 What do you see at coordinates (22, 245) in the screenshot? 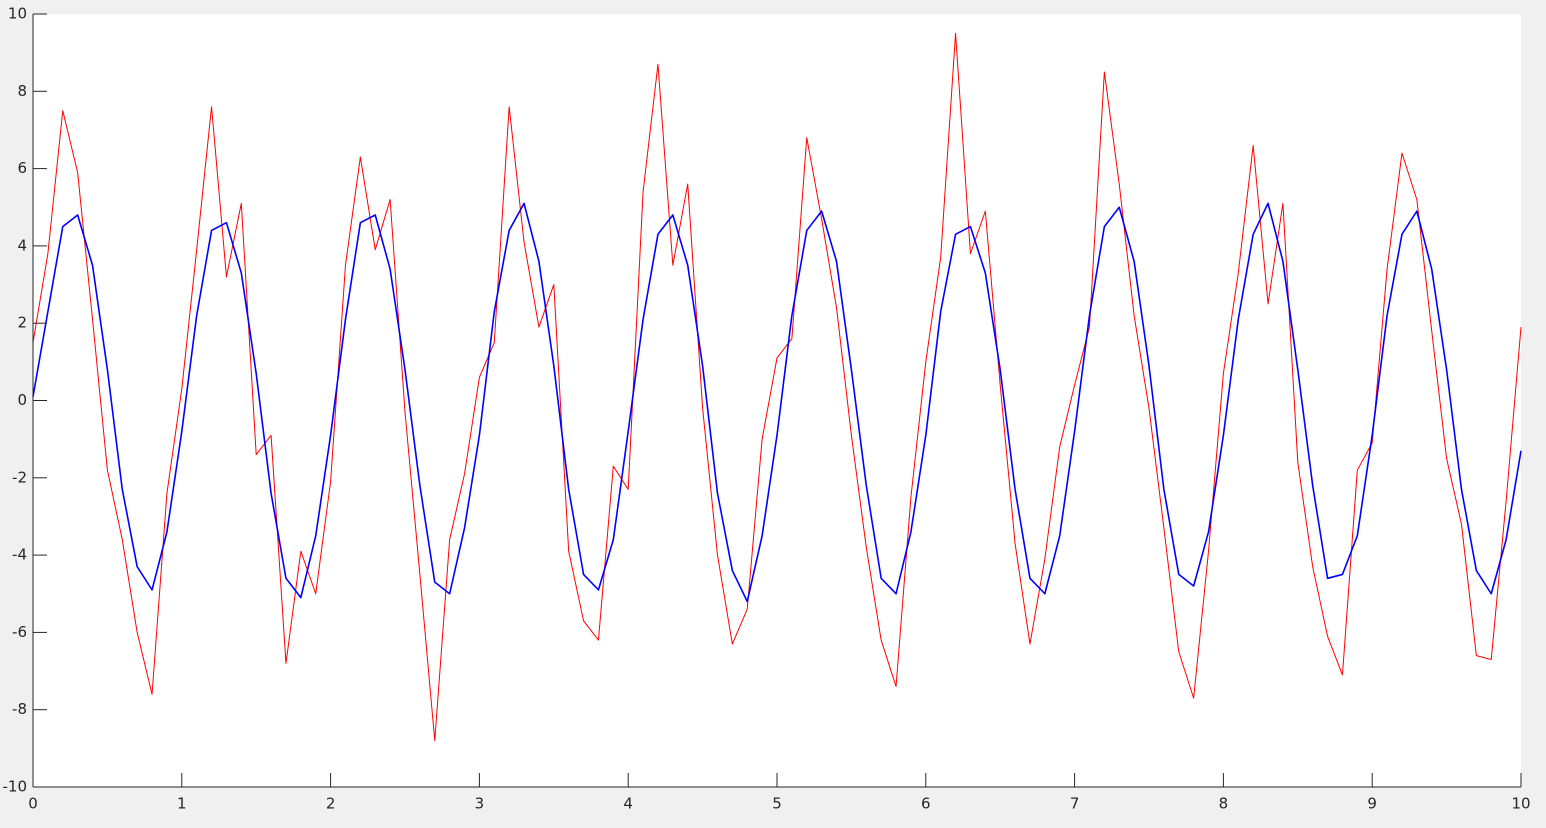
I see `y-tick-label: 4` at bounding box center [22, 245].